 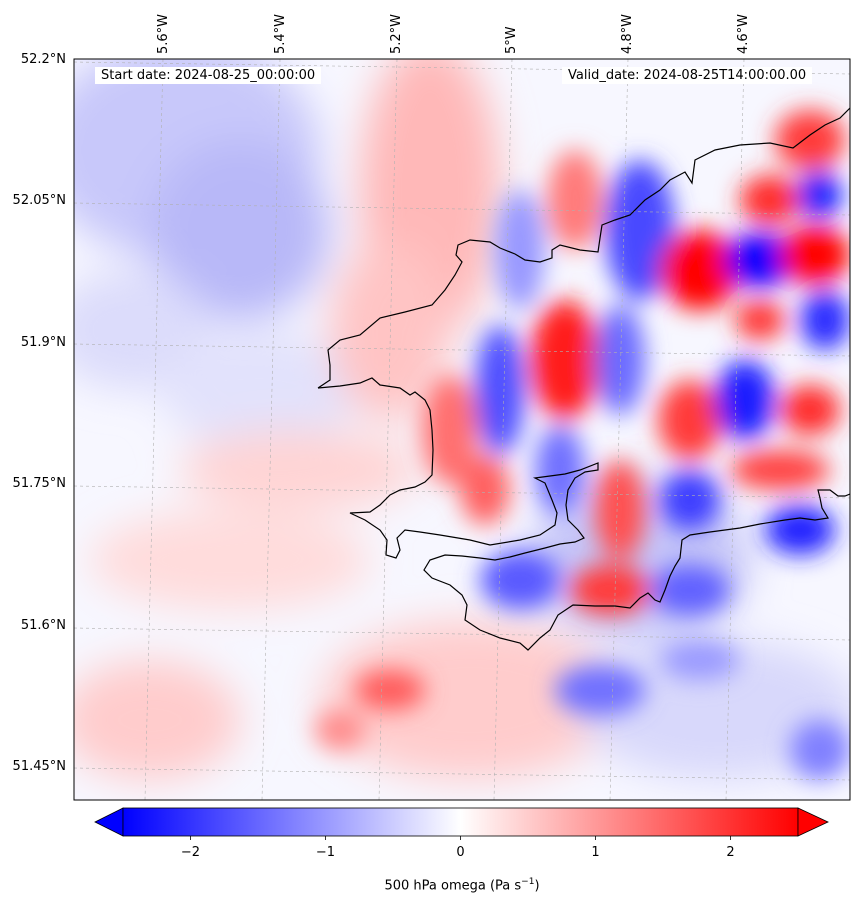 I want to click on start-date-label: Start date: 2024-08-25_00:00:00, so click(x=208, y=75).